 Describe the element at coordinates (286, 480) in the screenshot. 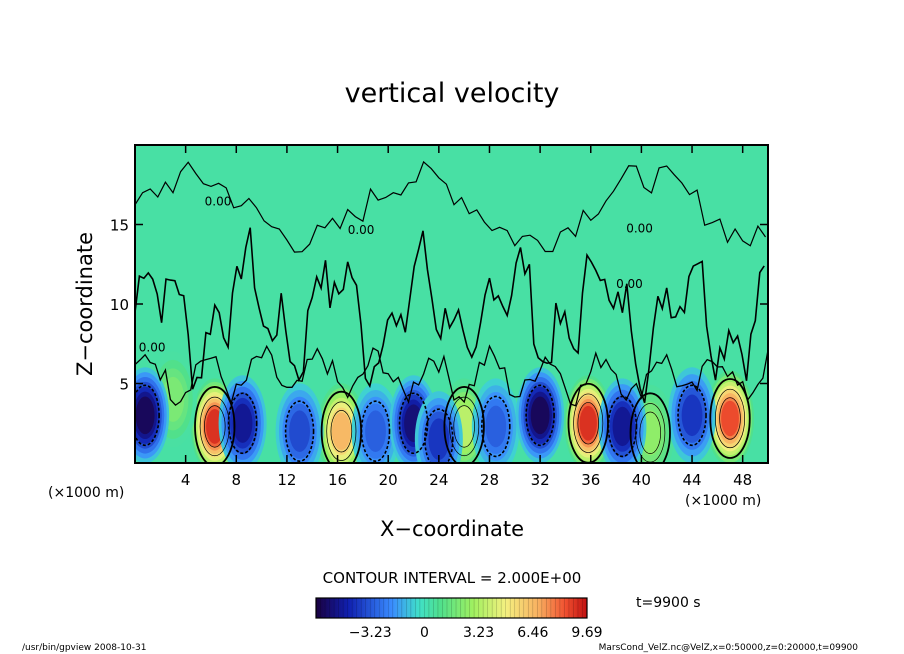

I see `x-tick-label: 12` at that location.